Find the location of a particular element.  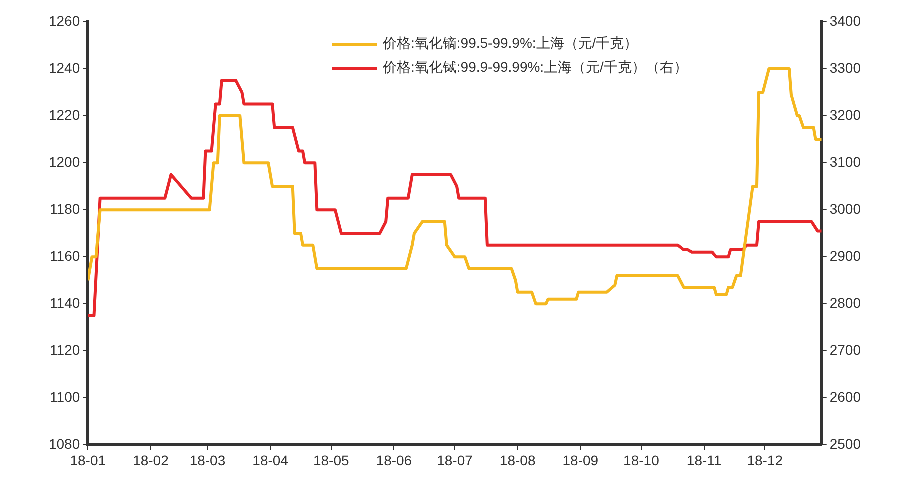

y2-tick-label: 3000 is located at coordinates (846, 208).